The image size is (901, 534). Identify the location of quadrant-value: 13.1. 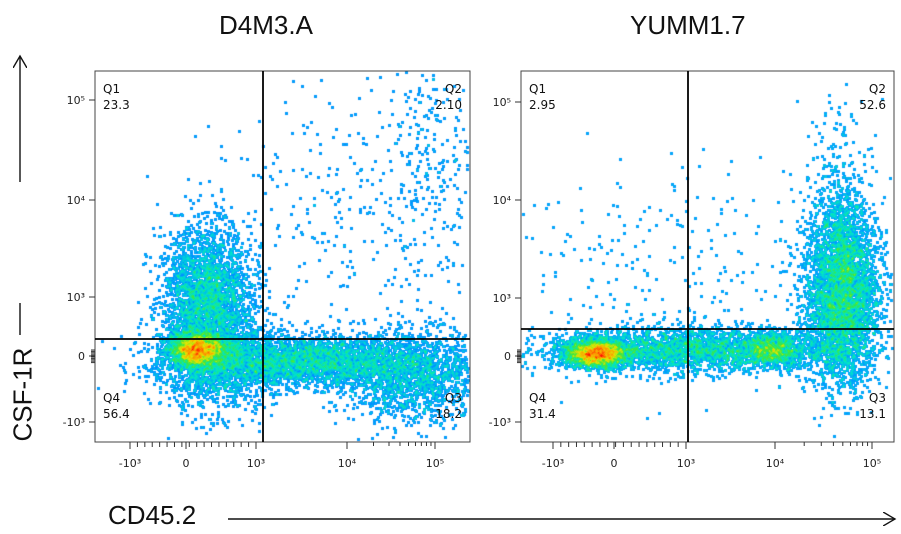
(872, 414).